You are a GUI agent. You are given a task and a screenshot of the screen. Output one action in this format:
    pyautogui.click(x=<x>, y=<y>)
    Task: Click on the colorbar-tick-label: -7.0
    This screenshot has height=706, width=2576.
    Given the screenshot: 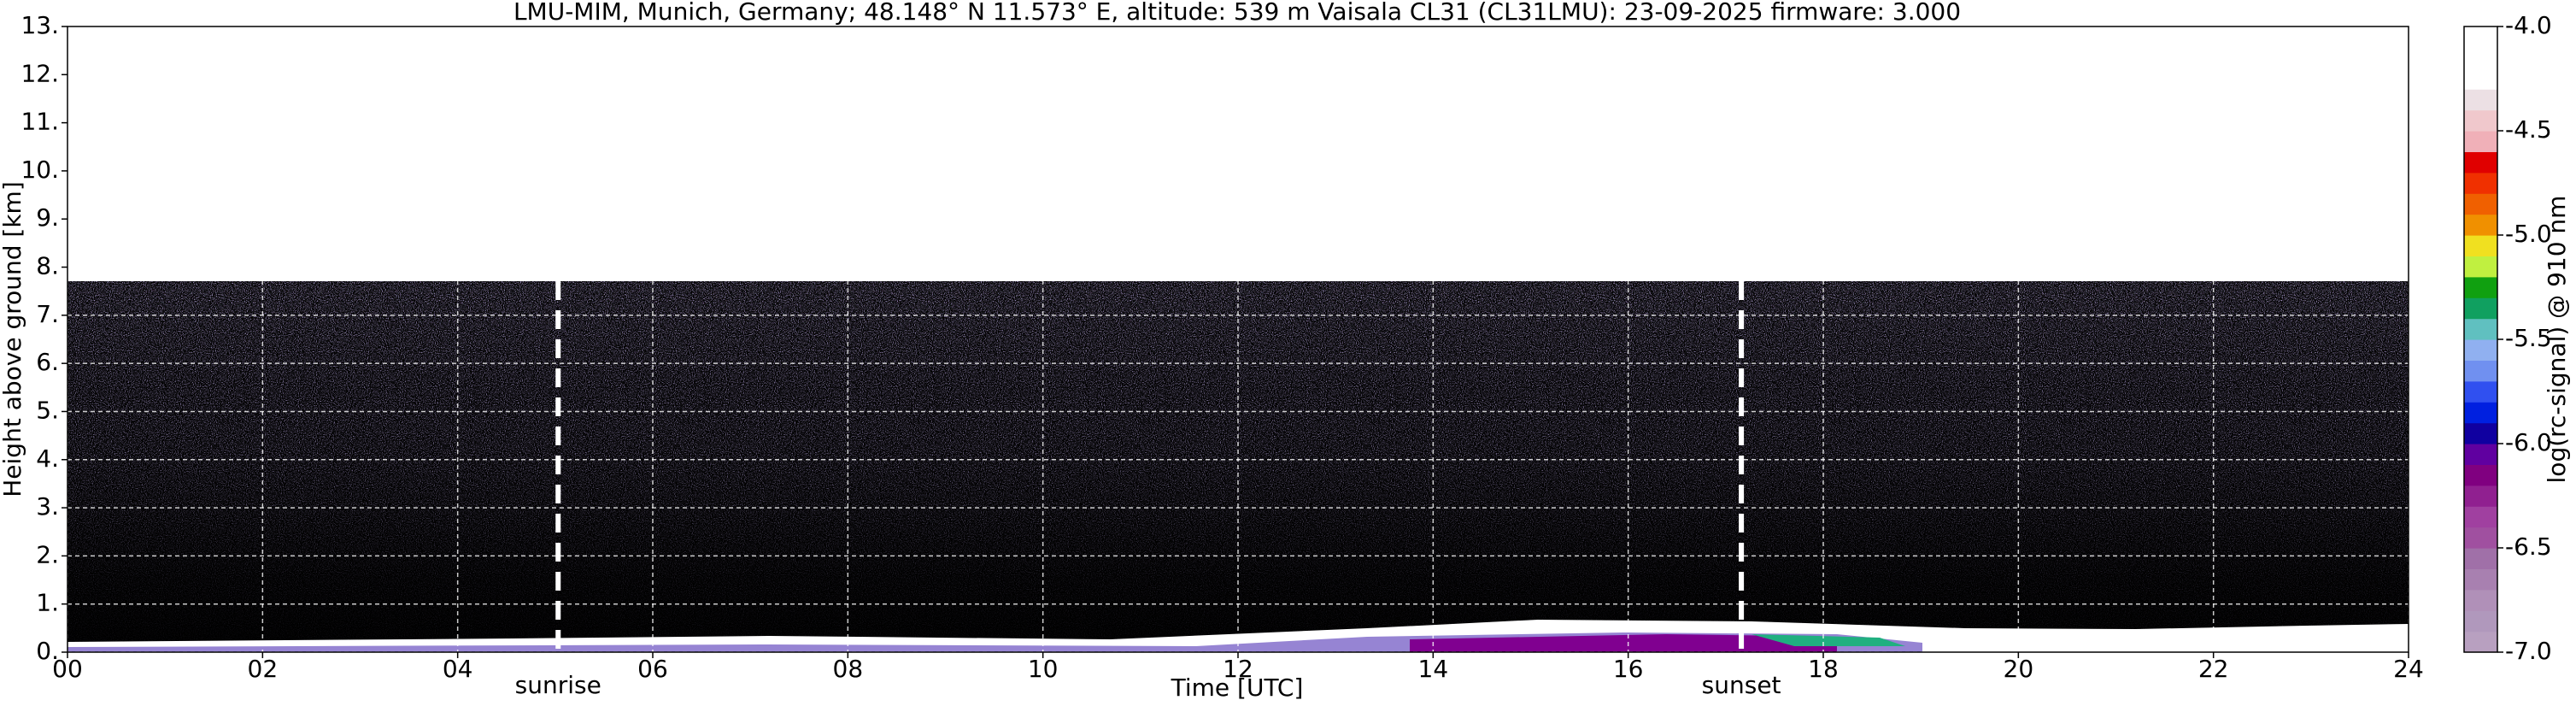 What is the action you would take?
    pyautogui.click(x=2528, y=651)
    